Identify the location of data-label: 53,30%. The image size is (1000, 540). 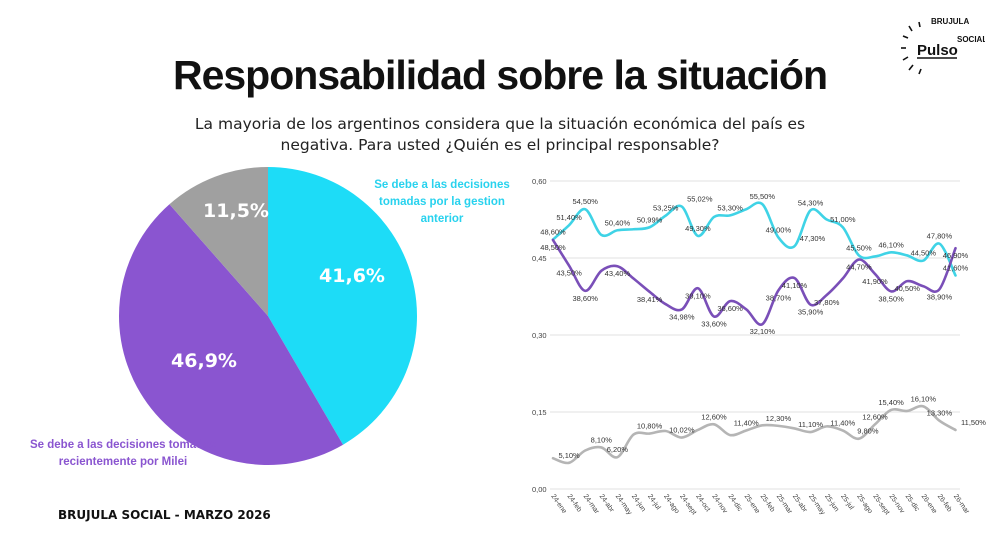
(730, 207).